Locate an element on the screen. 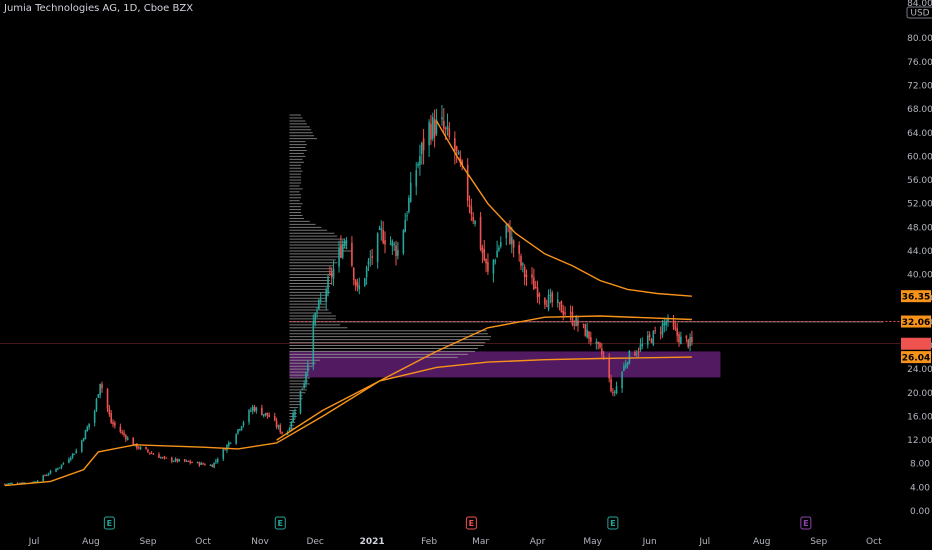 The image size is (932, 550). x-tick-label: Apr is located at coordinates (538, 542).